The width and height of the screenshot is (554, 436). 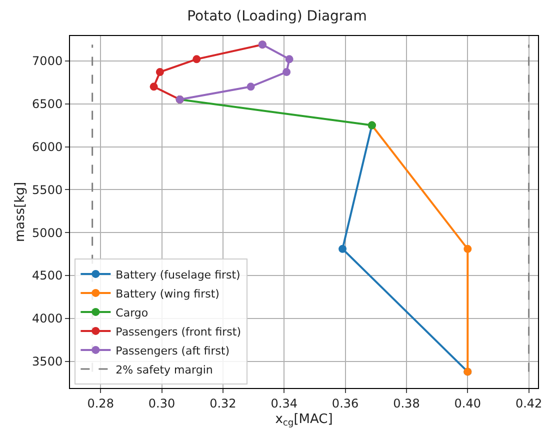 I want to click on x-tick-label: 0.40, so click(x=468, y=403).